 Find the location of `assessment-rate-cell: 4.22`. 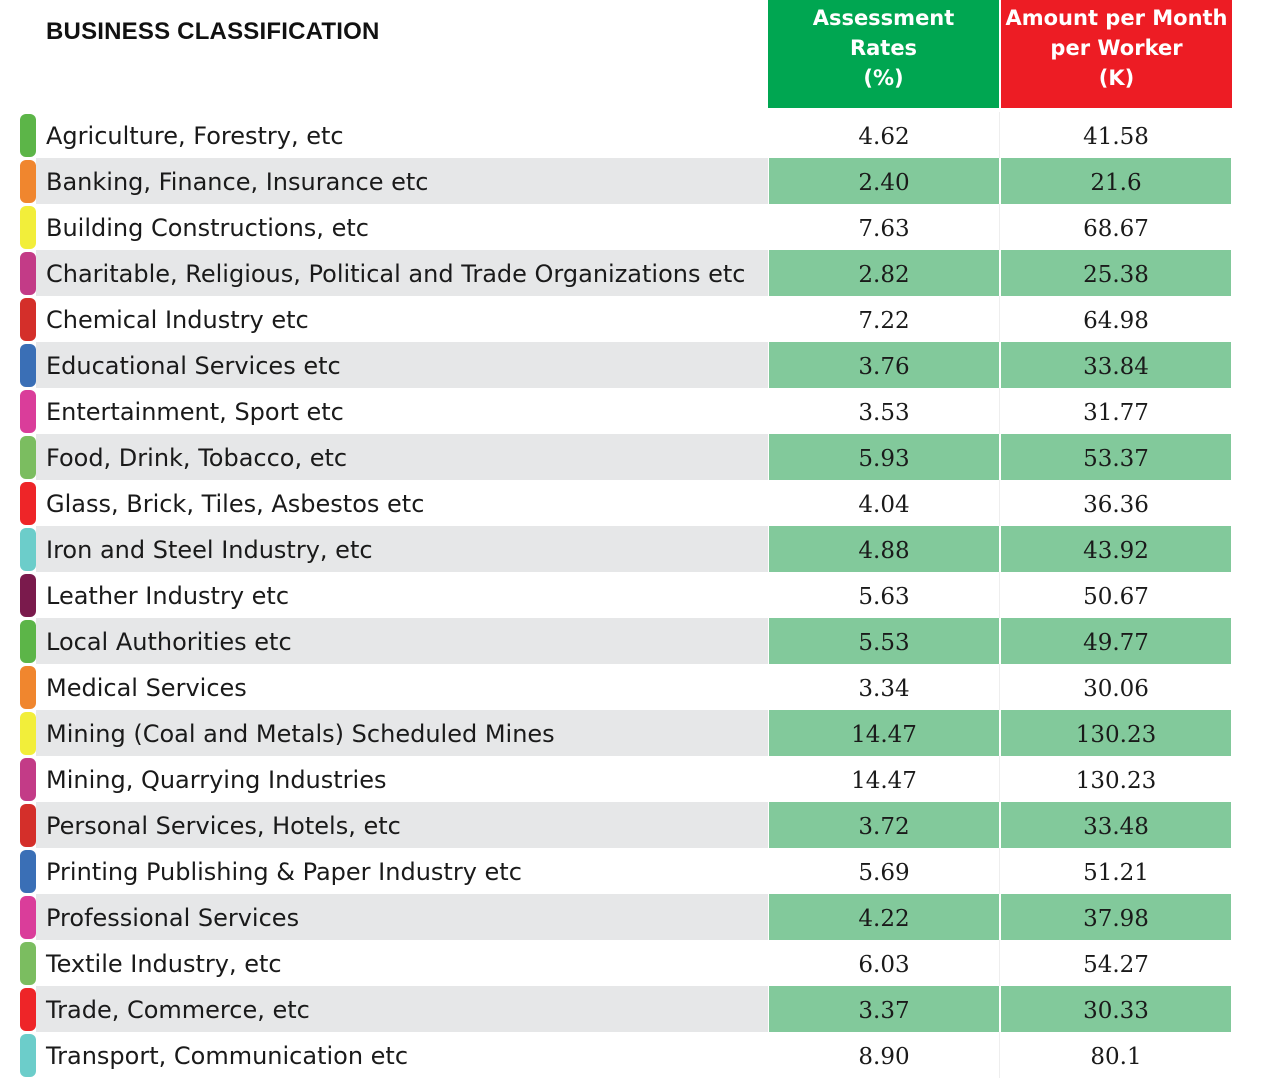

assessment-rate-cell: 4.22 is located at coordinates (884, 917).